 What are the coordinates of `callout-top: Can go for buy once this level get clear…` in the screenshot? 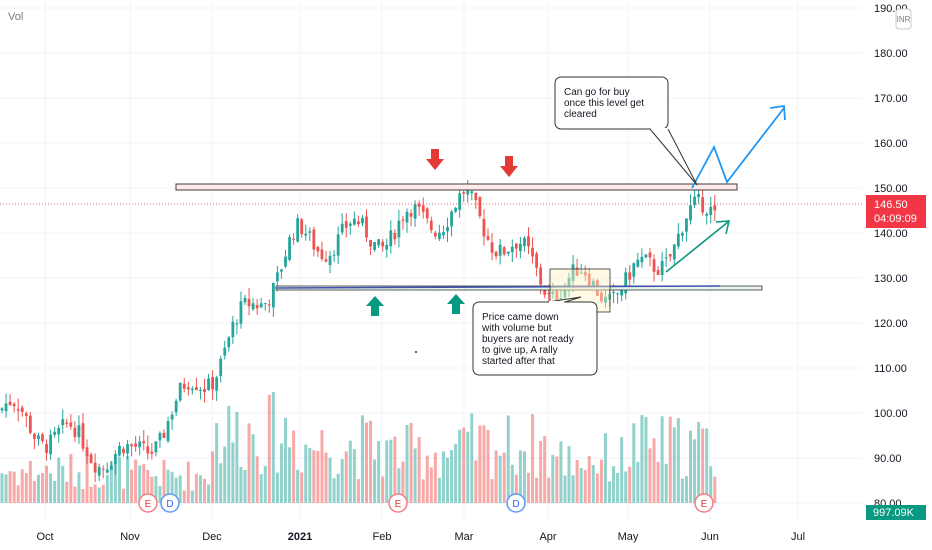 It's located at (626, 131).